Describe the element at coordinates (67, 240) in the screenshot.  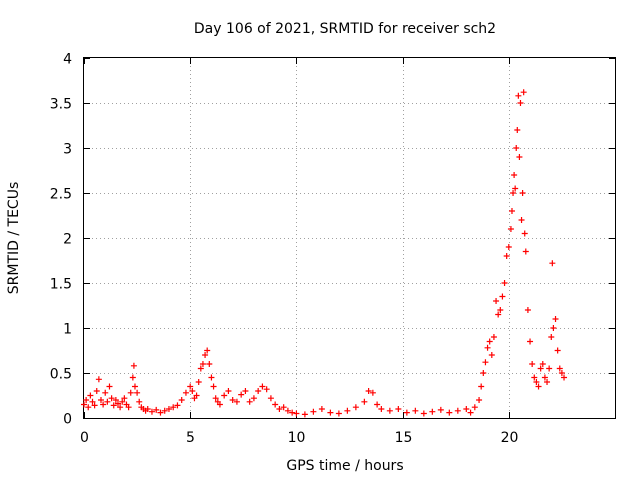
I see `y-tick-label-4: 2` at that location.